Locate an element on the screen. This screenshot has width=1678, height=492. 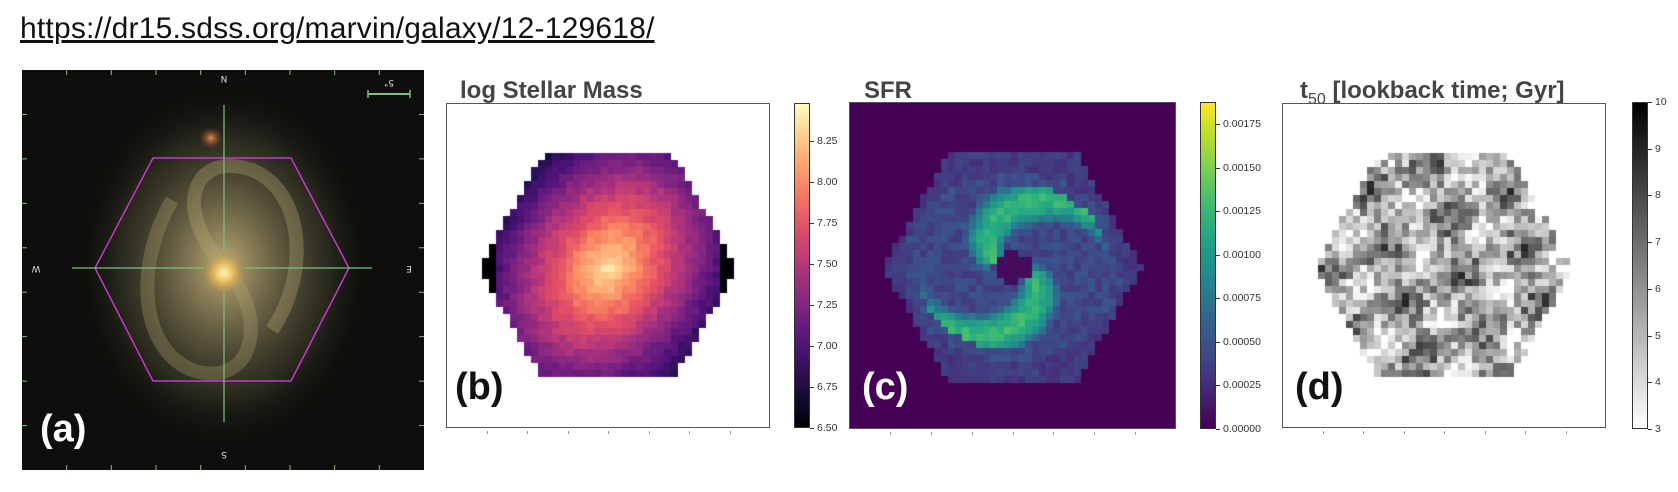
t50-colorbar is located at coordinates (1640, 265).